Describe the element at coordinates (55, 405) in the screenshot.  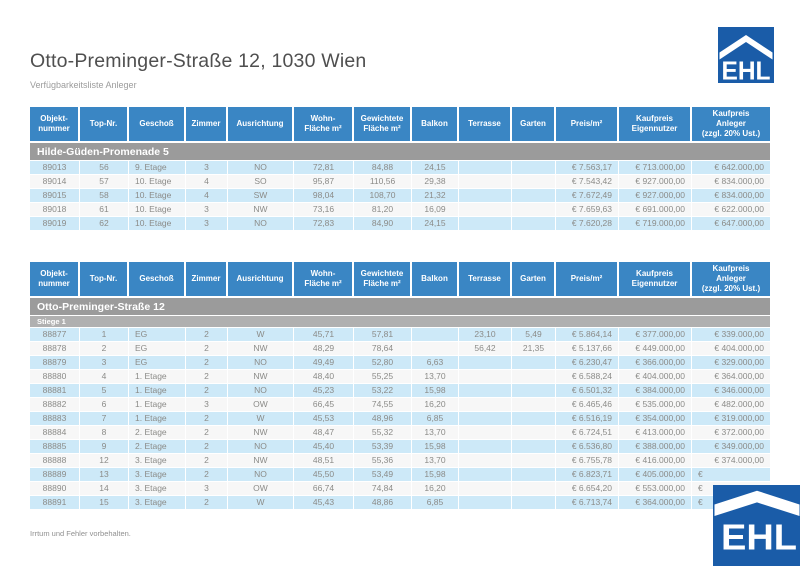
I see `cell-objektnummer: 88882` at that location.